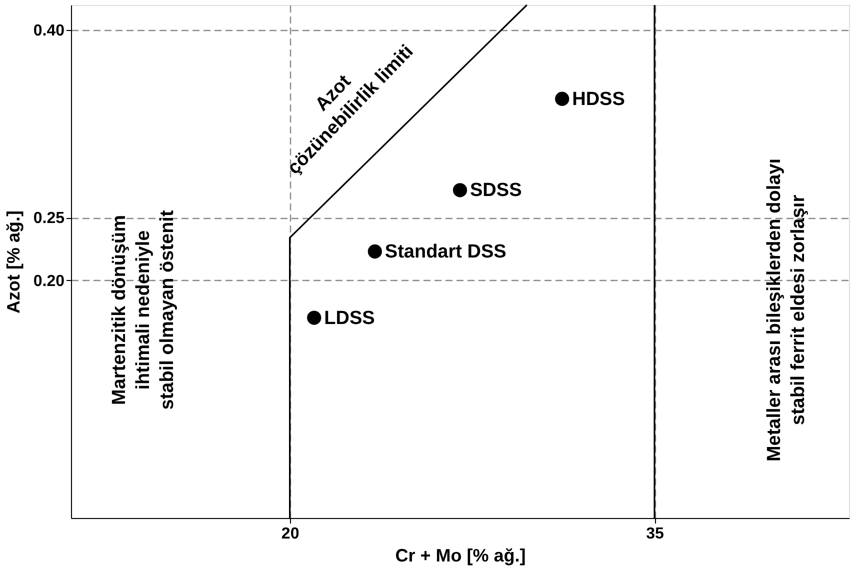  Describe the element at coordinates (143, 310) in the screenshot. I see `annotation: Martenzitik dönüşüm ihtimali nedeniyle stabil olmayan östenit` at that location.